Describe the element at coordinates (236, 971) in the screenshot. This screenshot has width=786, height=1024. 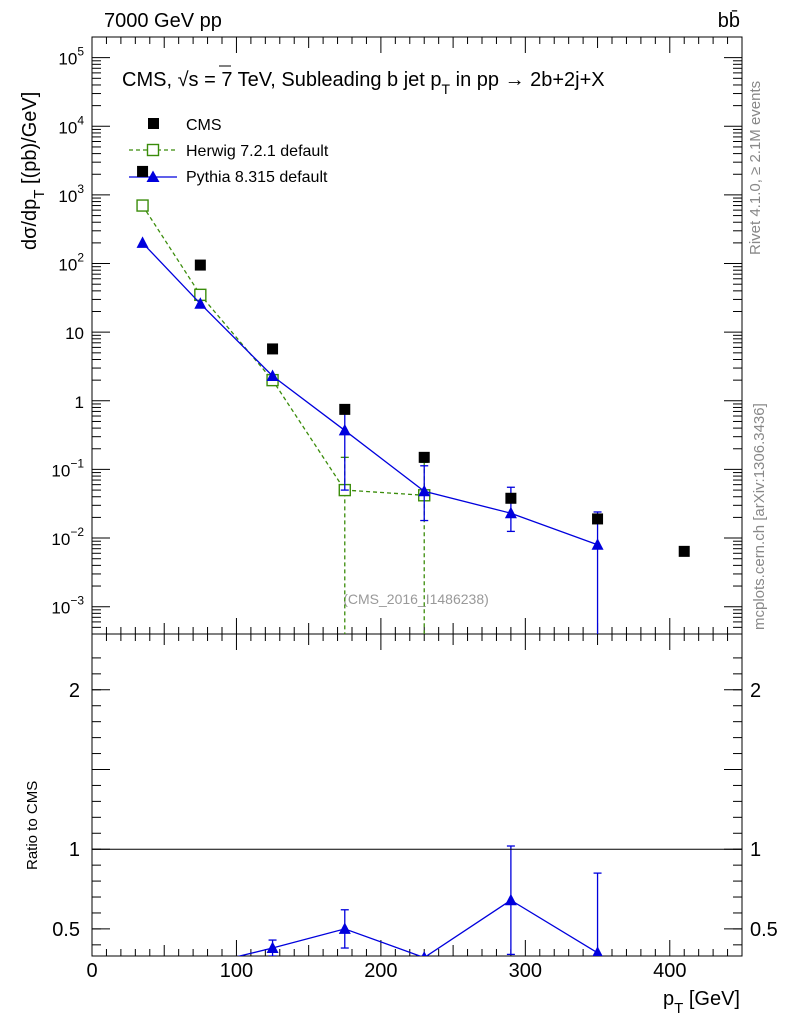
I see `x-tick-label: 100` at that location.